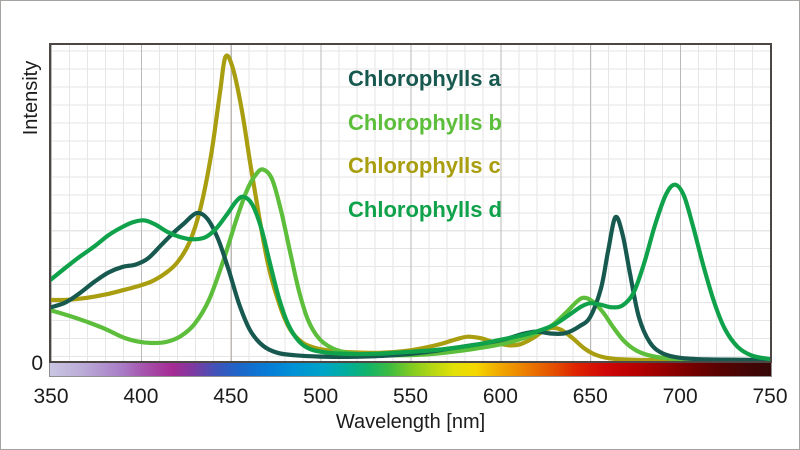 This screenshot has height=450, width=800. I want to click on spectrum-color-bar, so click(410, 370).